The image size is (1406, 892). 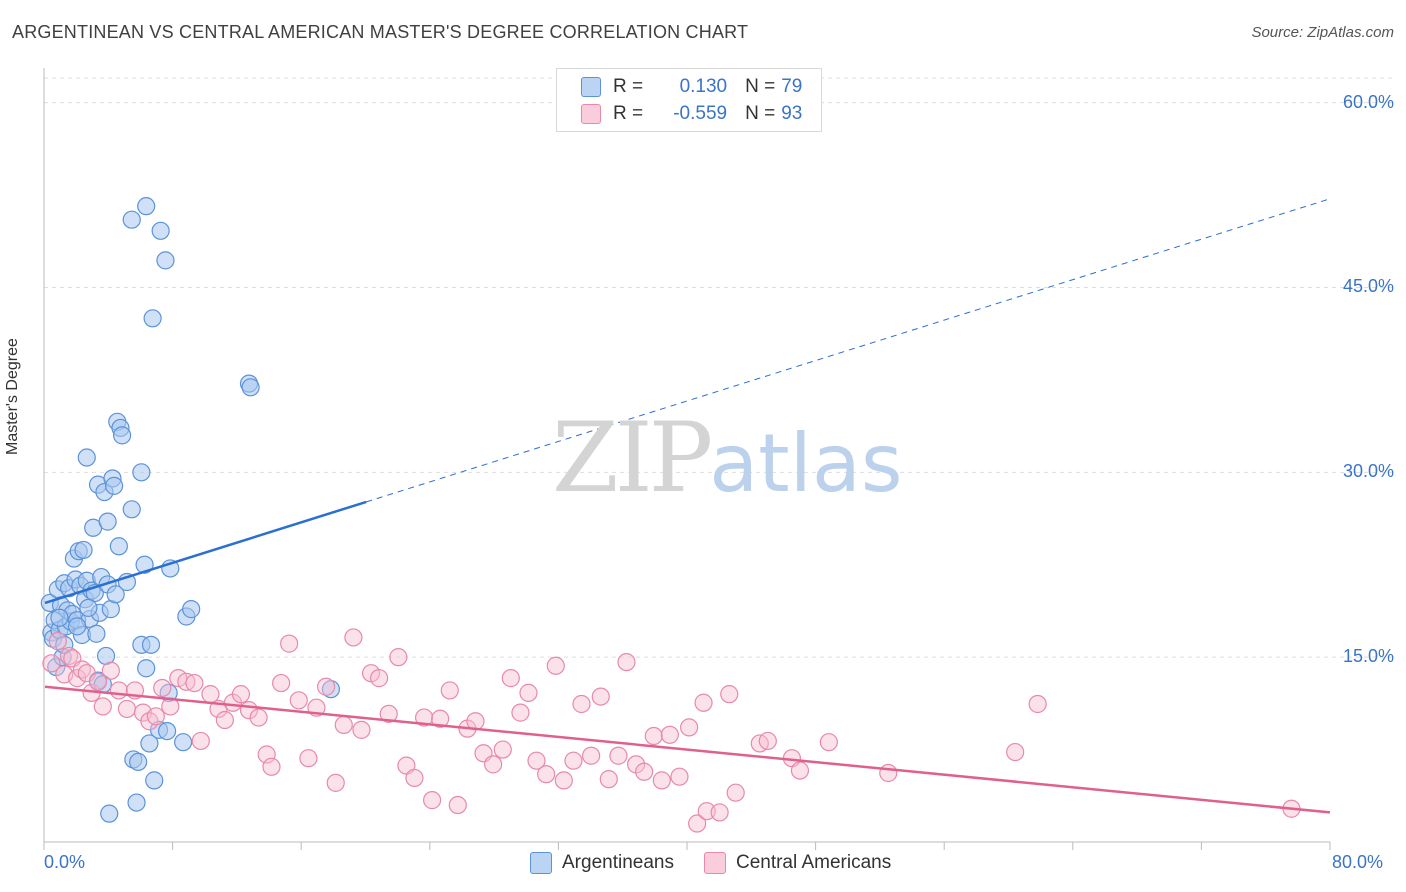 What do you see at coordinates (703, 86) in the screenshot?
I see `r-value: 0.130` at bounding box center [703, 86].